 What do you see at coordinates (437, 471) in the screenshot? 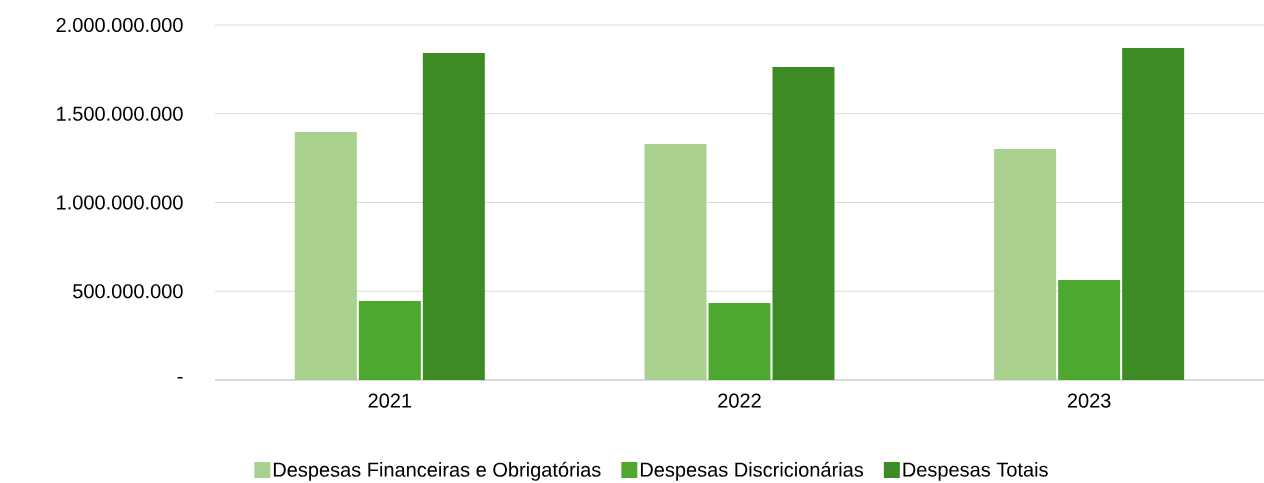
I see `legend-label: Despesas Financeiras e Obrigatórias` at bounding box center [437, 471].